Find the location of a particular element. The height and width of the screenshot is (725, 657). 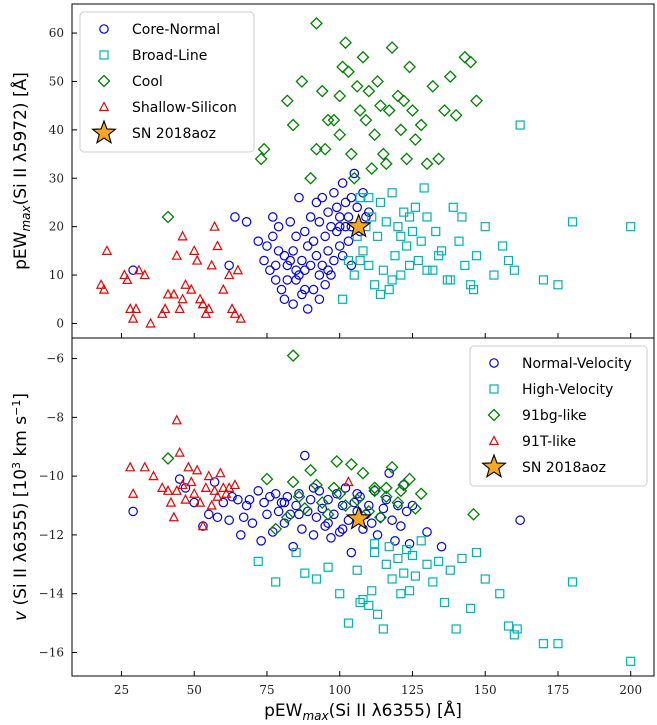

sn-2018aoz-legend-marker is located at coordinates (494, 465).